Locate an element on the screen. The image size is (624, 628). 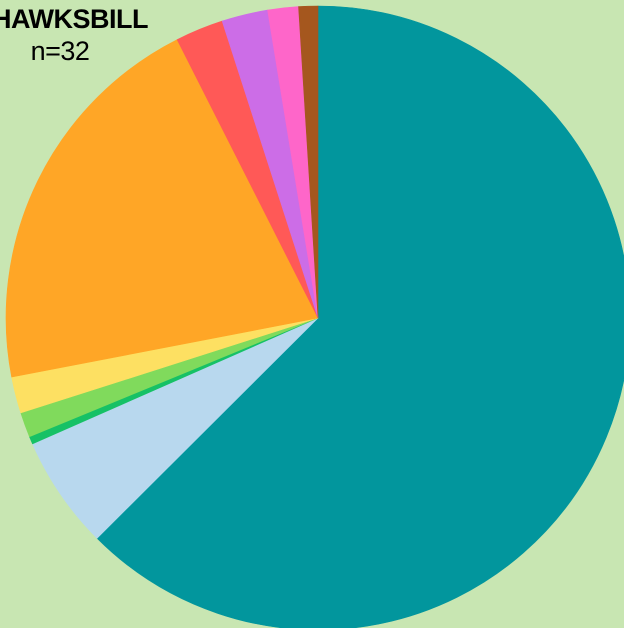
chart-title: HAWKSBILL is located at coordinates (85, 19).